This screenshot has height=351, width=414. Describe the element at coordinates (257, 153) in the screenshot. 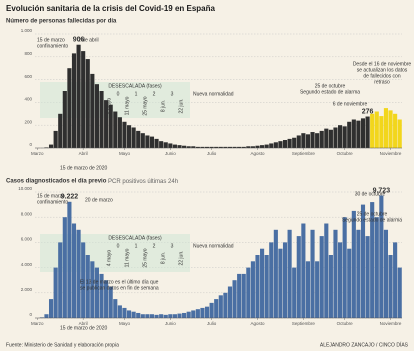

I see `x-tick-label: Agosto` at that location.